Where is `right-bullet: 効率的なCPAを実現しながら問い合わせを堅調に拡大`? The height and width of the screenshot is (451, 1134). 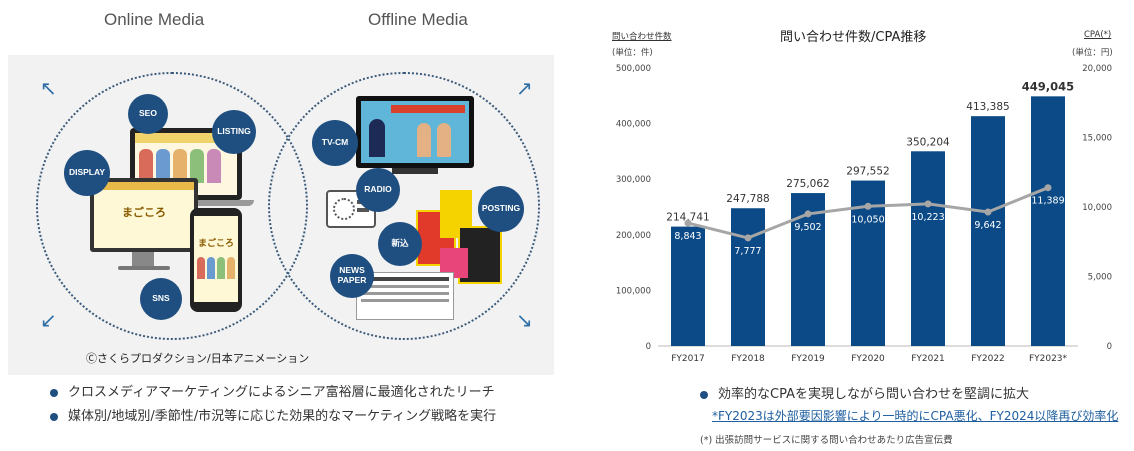
right-bullet: 効率的なCPAを実現しながら問い合わせを堅調に拡大 is located at coordinates (864, 392).